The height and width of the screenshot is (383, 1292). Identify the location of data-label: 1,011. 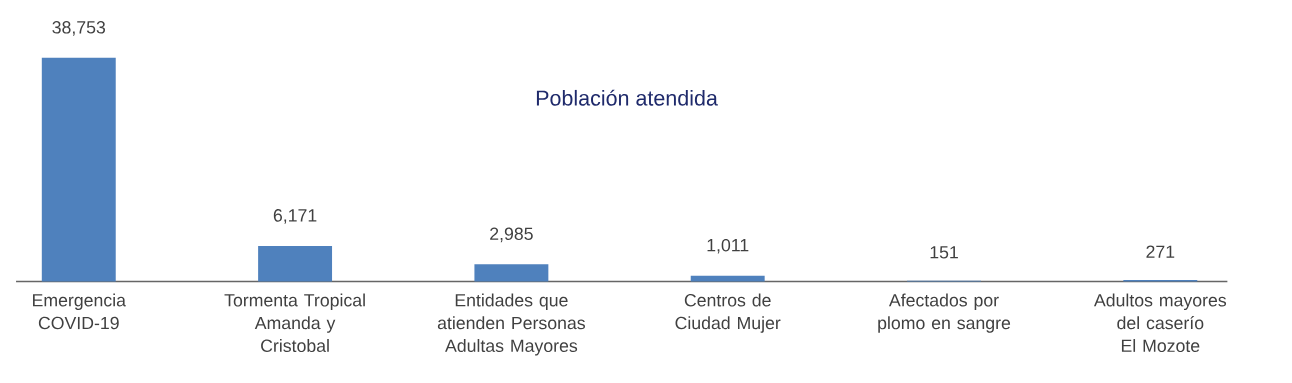
(728, 246).